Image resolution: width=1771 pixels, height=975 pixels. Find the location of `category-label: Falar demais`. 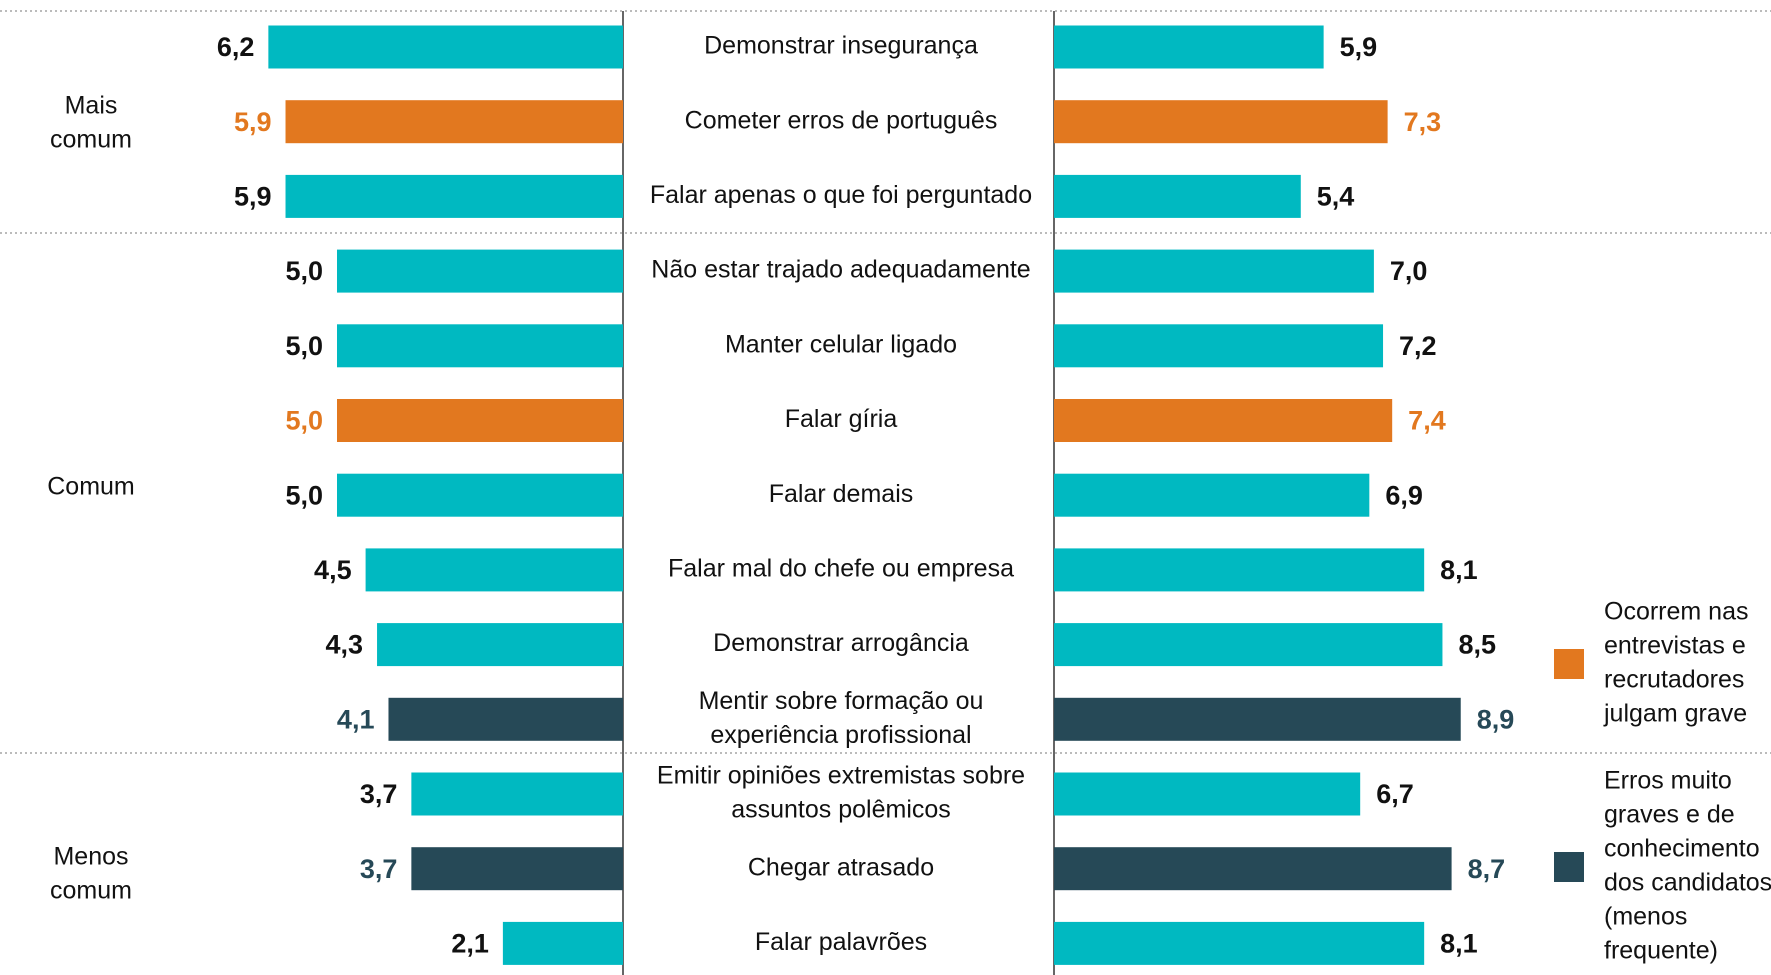

category-label: Falar demais is located at coordinates (841, 494).